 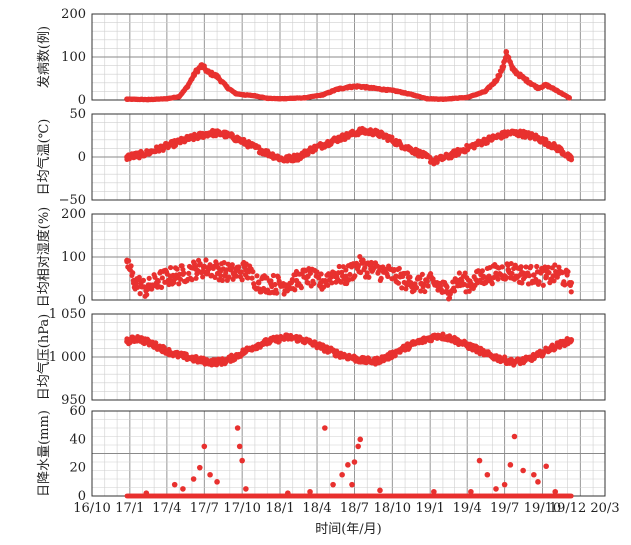 I want to click on y-tick-label: 1 050, so click(x=67, y=314).